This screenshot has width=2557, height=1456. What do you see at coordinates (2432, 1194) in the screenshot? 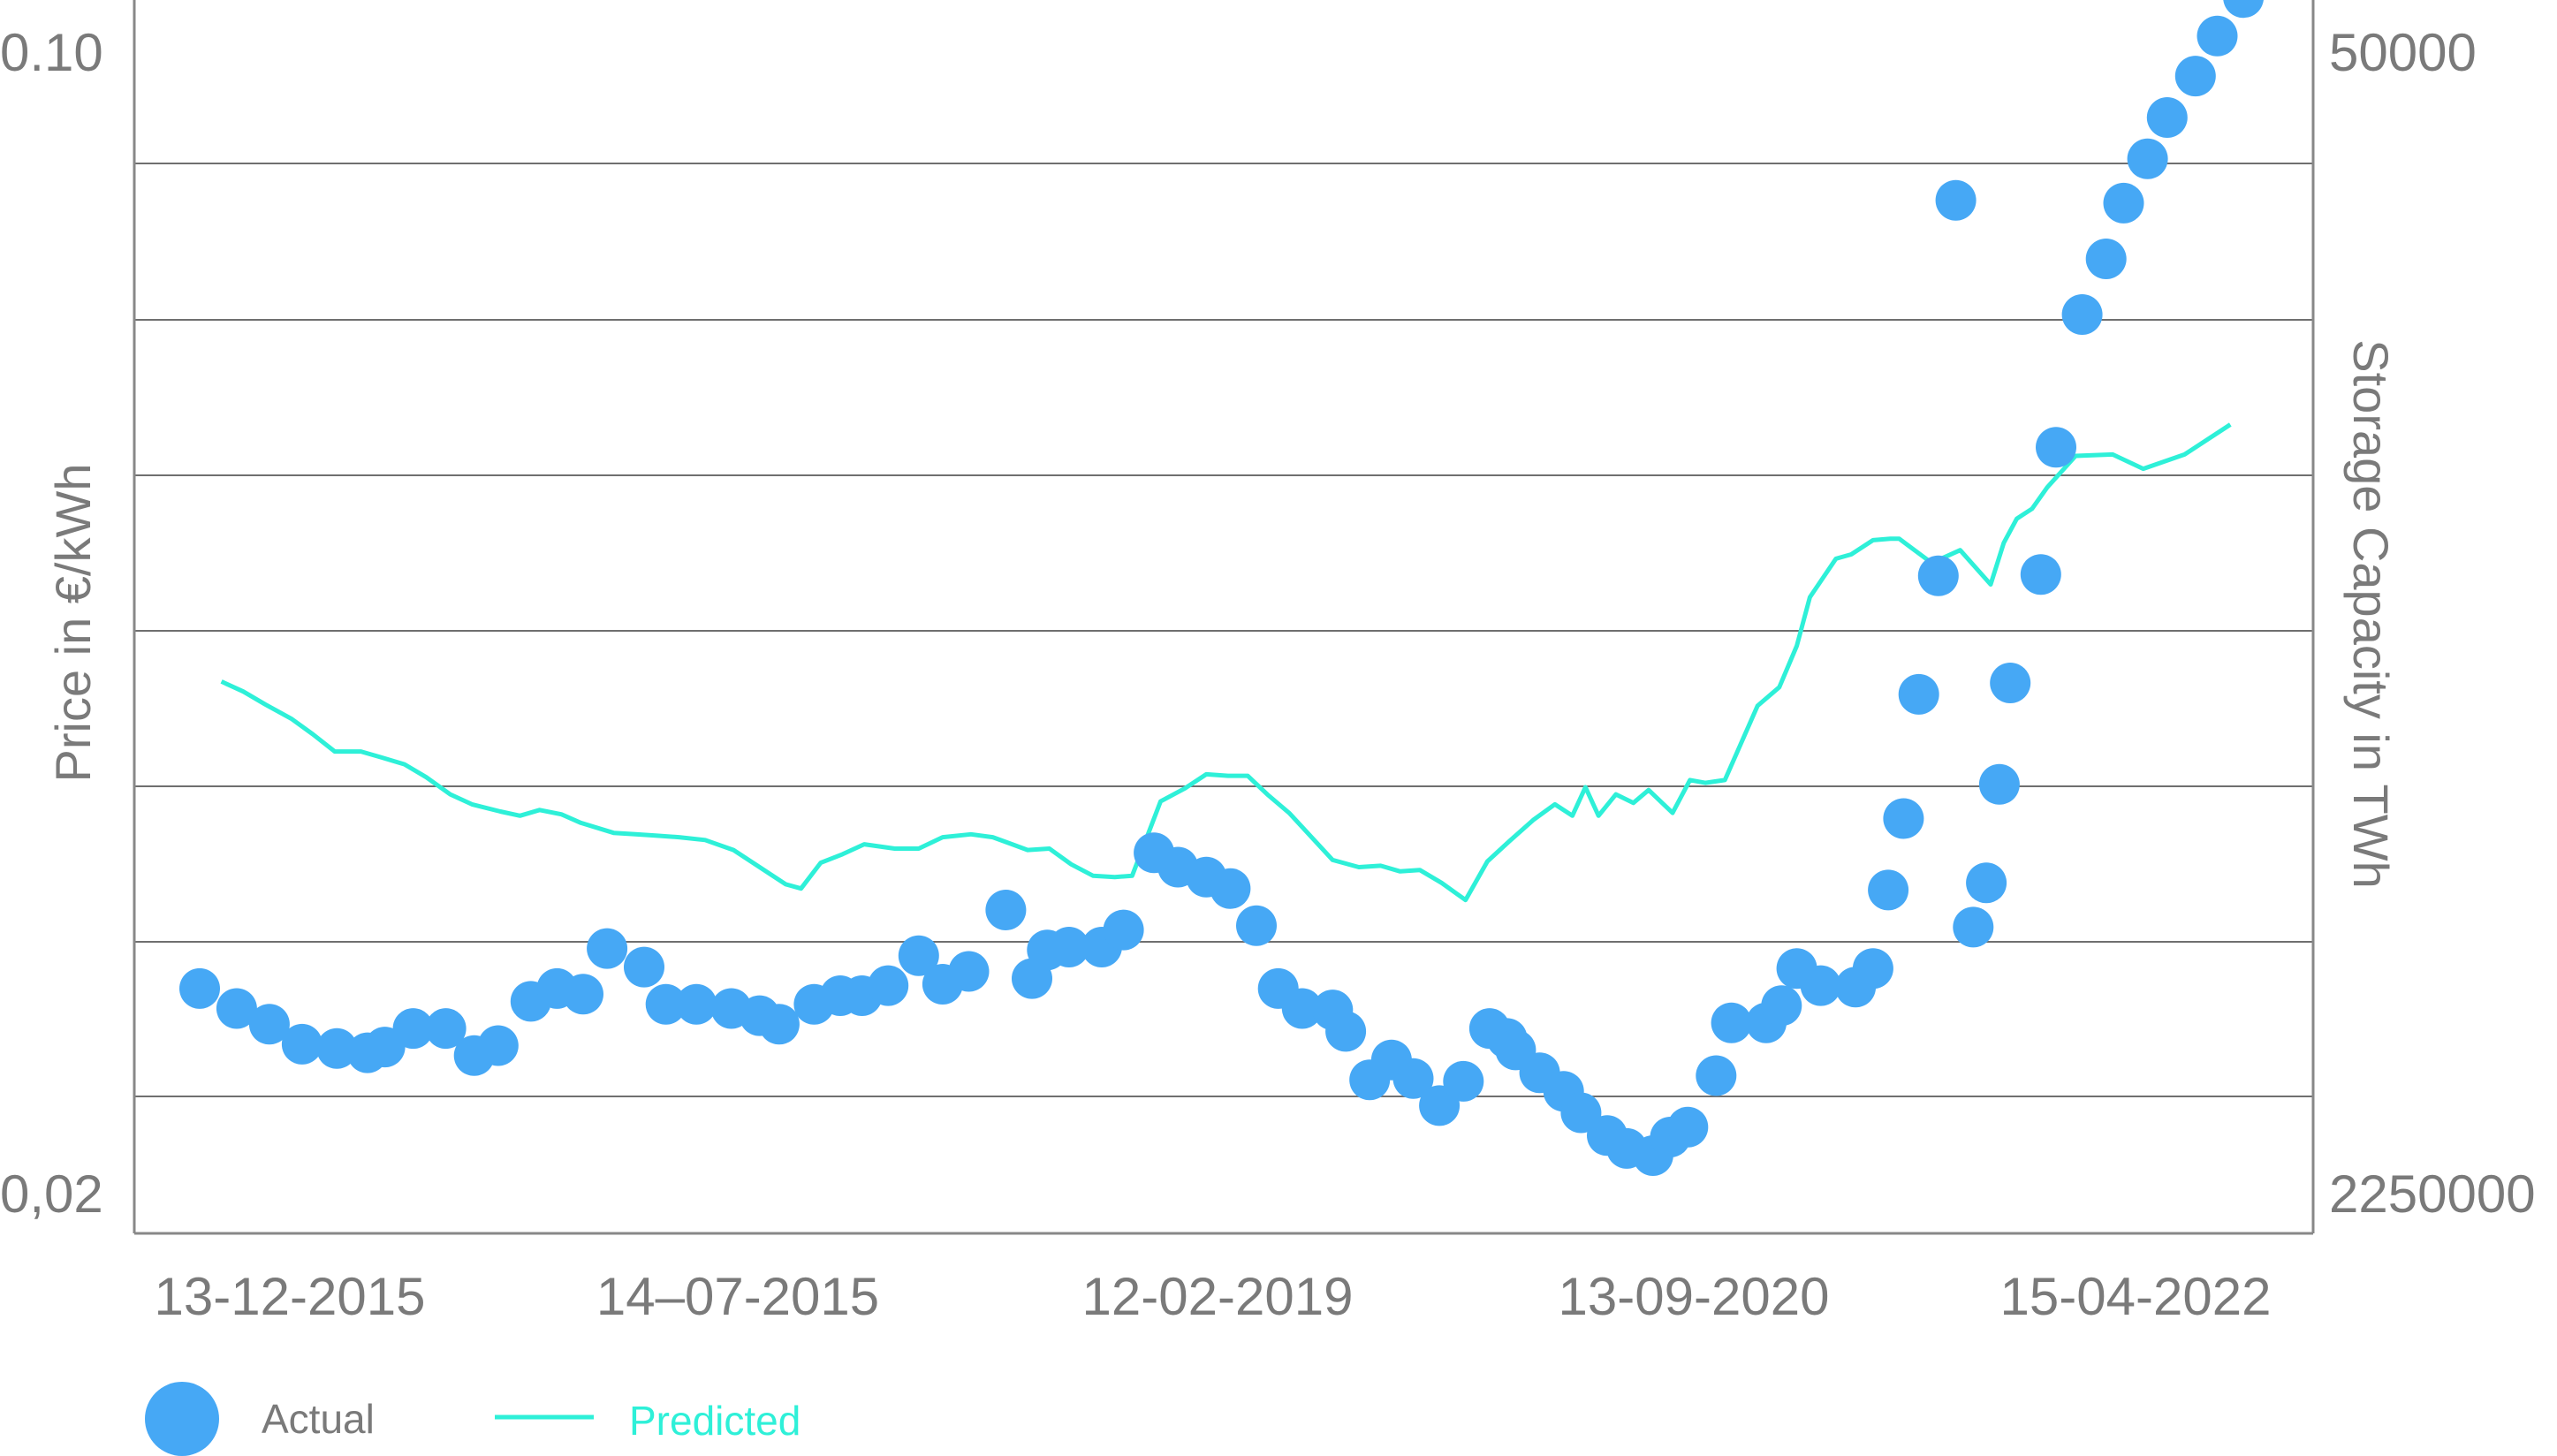
I see `right-tick-bottom: 2250000` at bounding box center [2432, 1194].